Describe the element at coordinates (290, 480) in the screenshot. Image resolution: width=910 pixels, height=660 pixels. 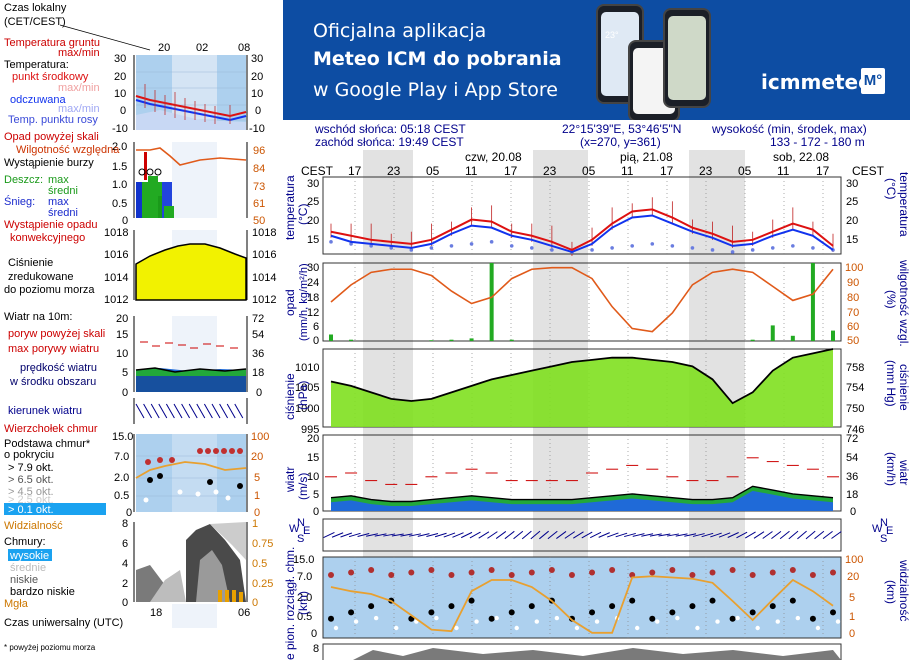
I see `wind-axis-label: wiatr` at that location.